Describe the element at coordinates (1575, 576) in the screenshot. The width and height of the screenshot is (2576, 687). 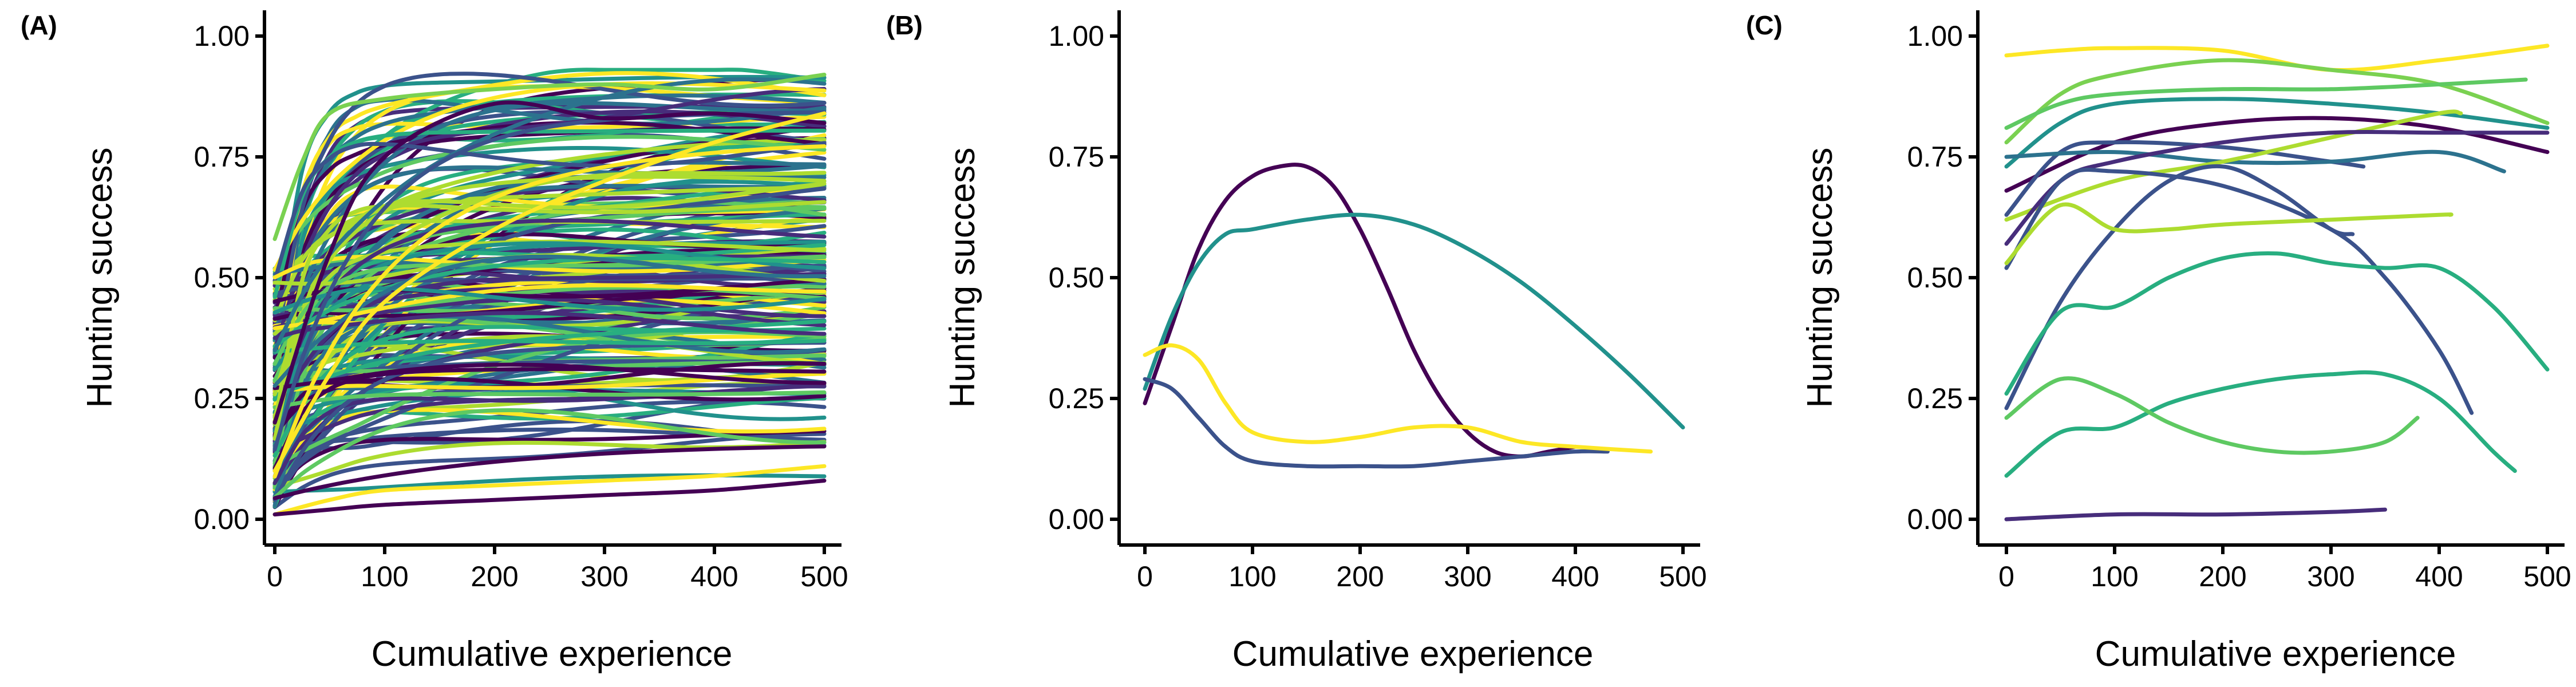
I see `panel-b-x-tick-label-4: 400` at that location.